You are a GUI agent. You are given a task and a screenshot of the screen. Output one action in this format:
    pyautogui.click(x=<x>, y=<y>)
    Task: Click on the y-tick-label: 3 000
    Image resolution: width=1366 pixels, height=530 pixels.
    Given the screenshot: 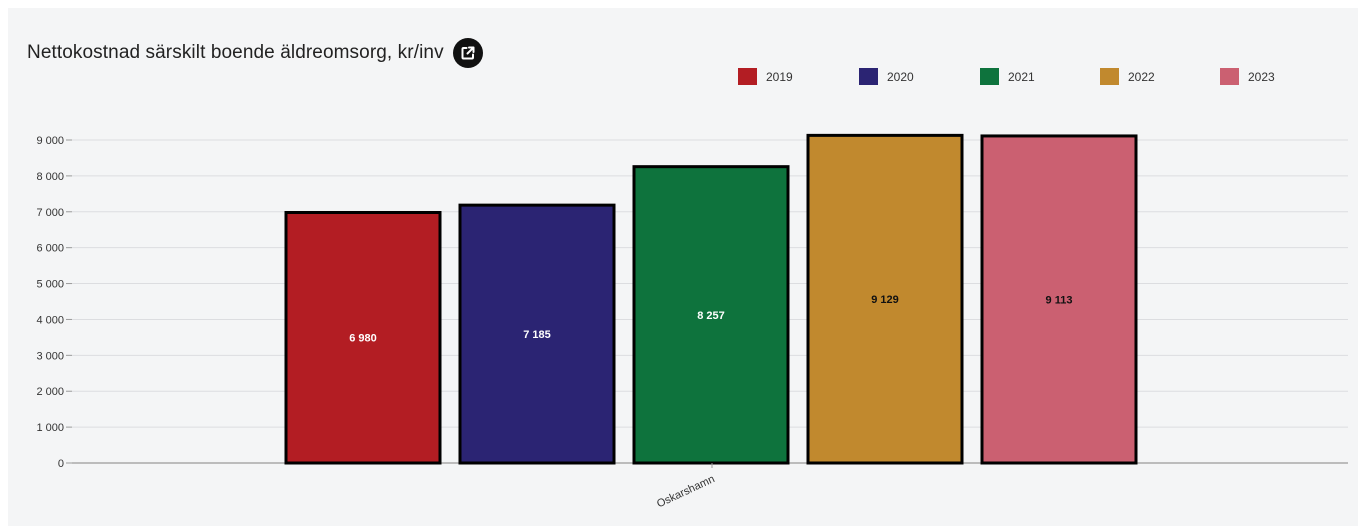 What is the action you would take?
    pyautogui.click(x=50, y=356)
    